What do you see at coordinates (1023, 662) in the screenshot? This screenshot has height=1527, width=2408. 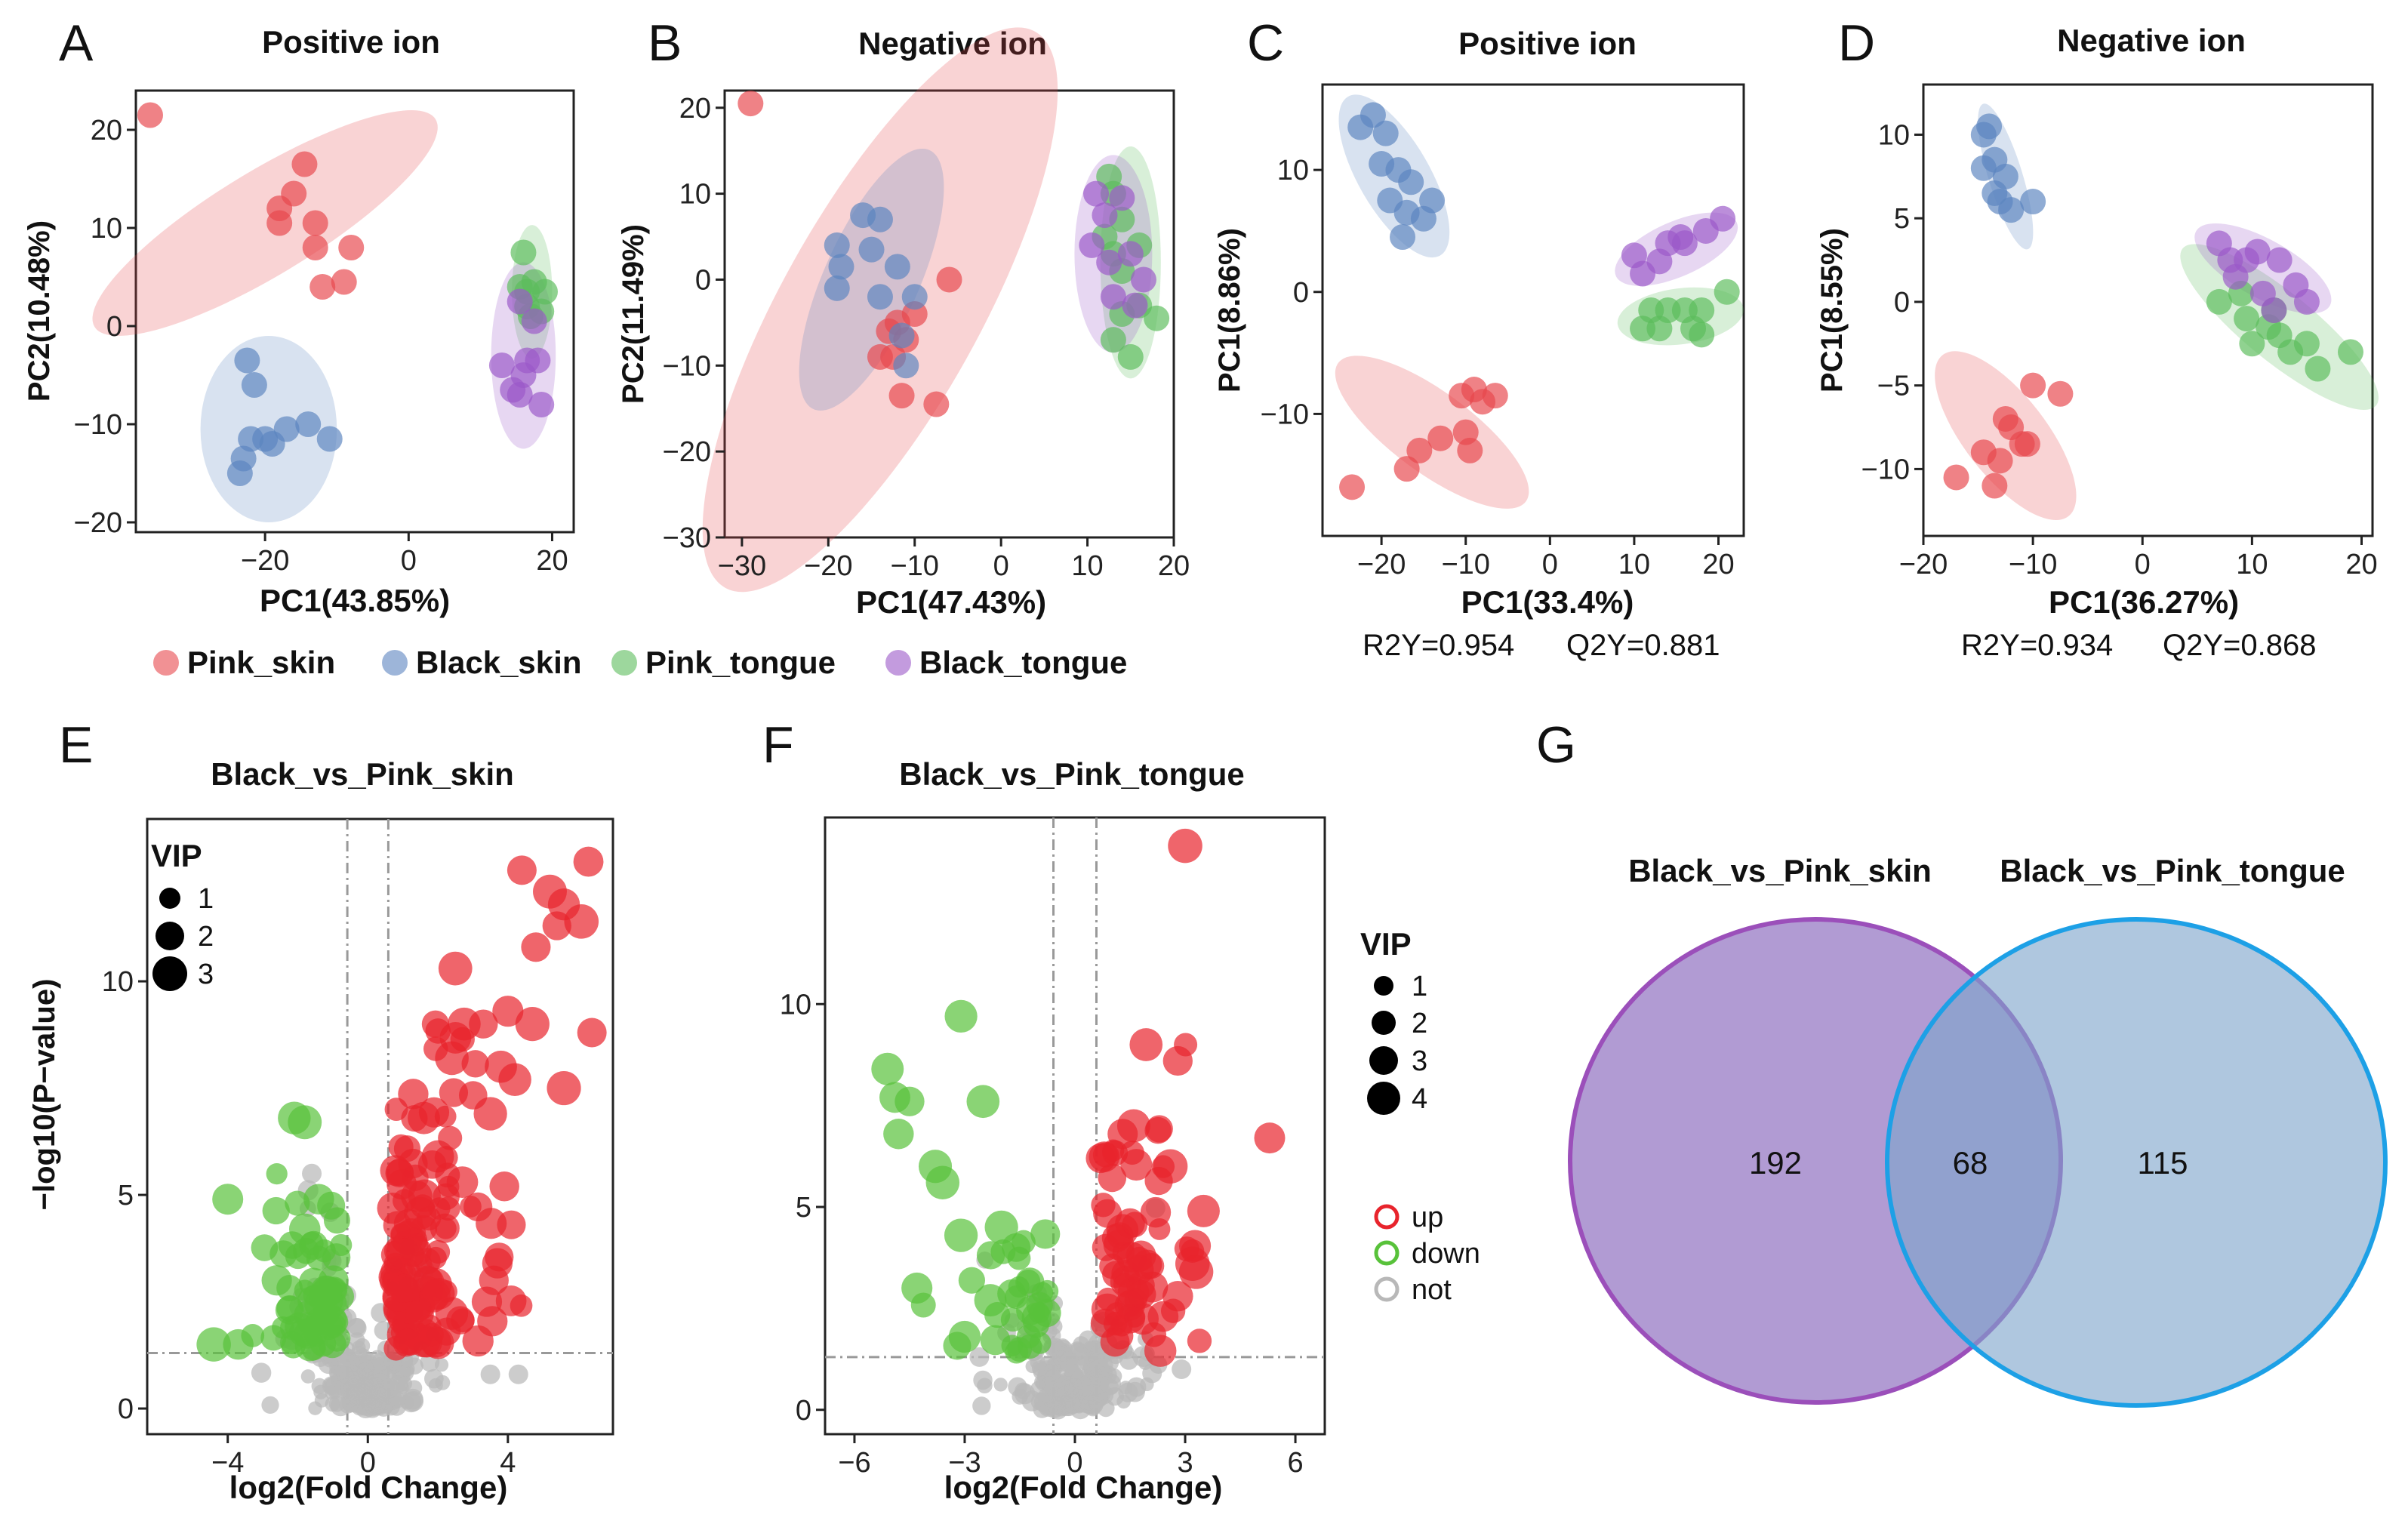 I see `legend-label-black-tongue: Black_tongue` at bounding box center [1023, 662].